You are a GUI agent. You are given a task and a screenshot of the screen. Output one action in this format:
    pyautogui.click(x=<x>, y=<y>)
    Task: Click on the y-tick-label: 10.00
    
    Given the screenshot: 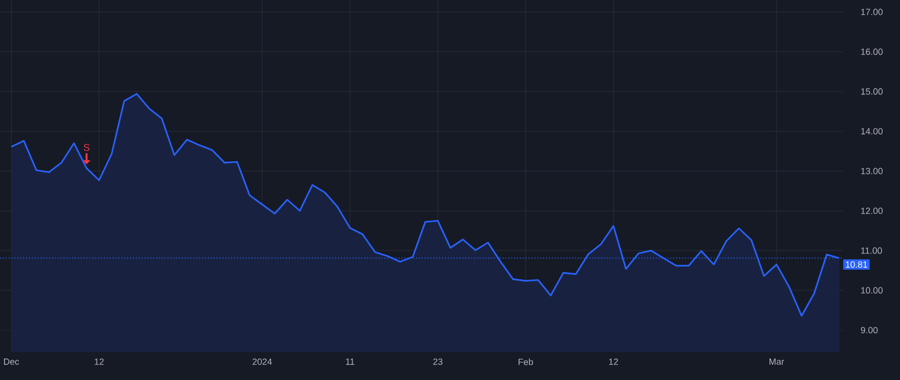 What is the action you would take?
    pyautogui.click(x=872, y=290)
    